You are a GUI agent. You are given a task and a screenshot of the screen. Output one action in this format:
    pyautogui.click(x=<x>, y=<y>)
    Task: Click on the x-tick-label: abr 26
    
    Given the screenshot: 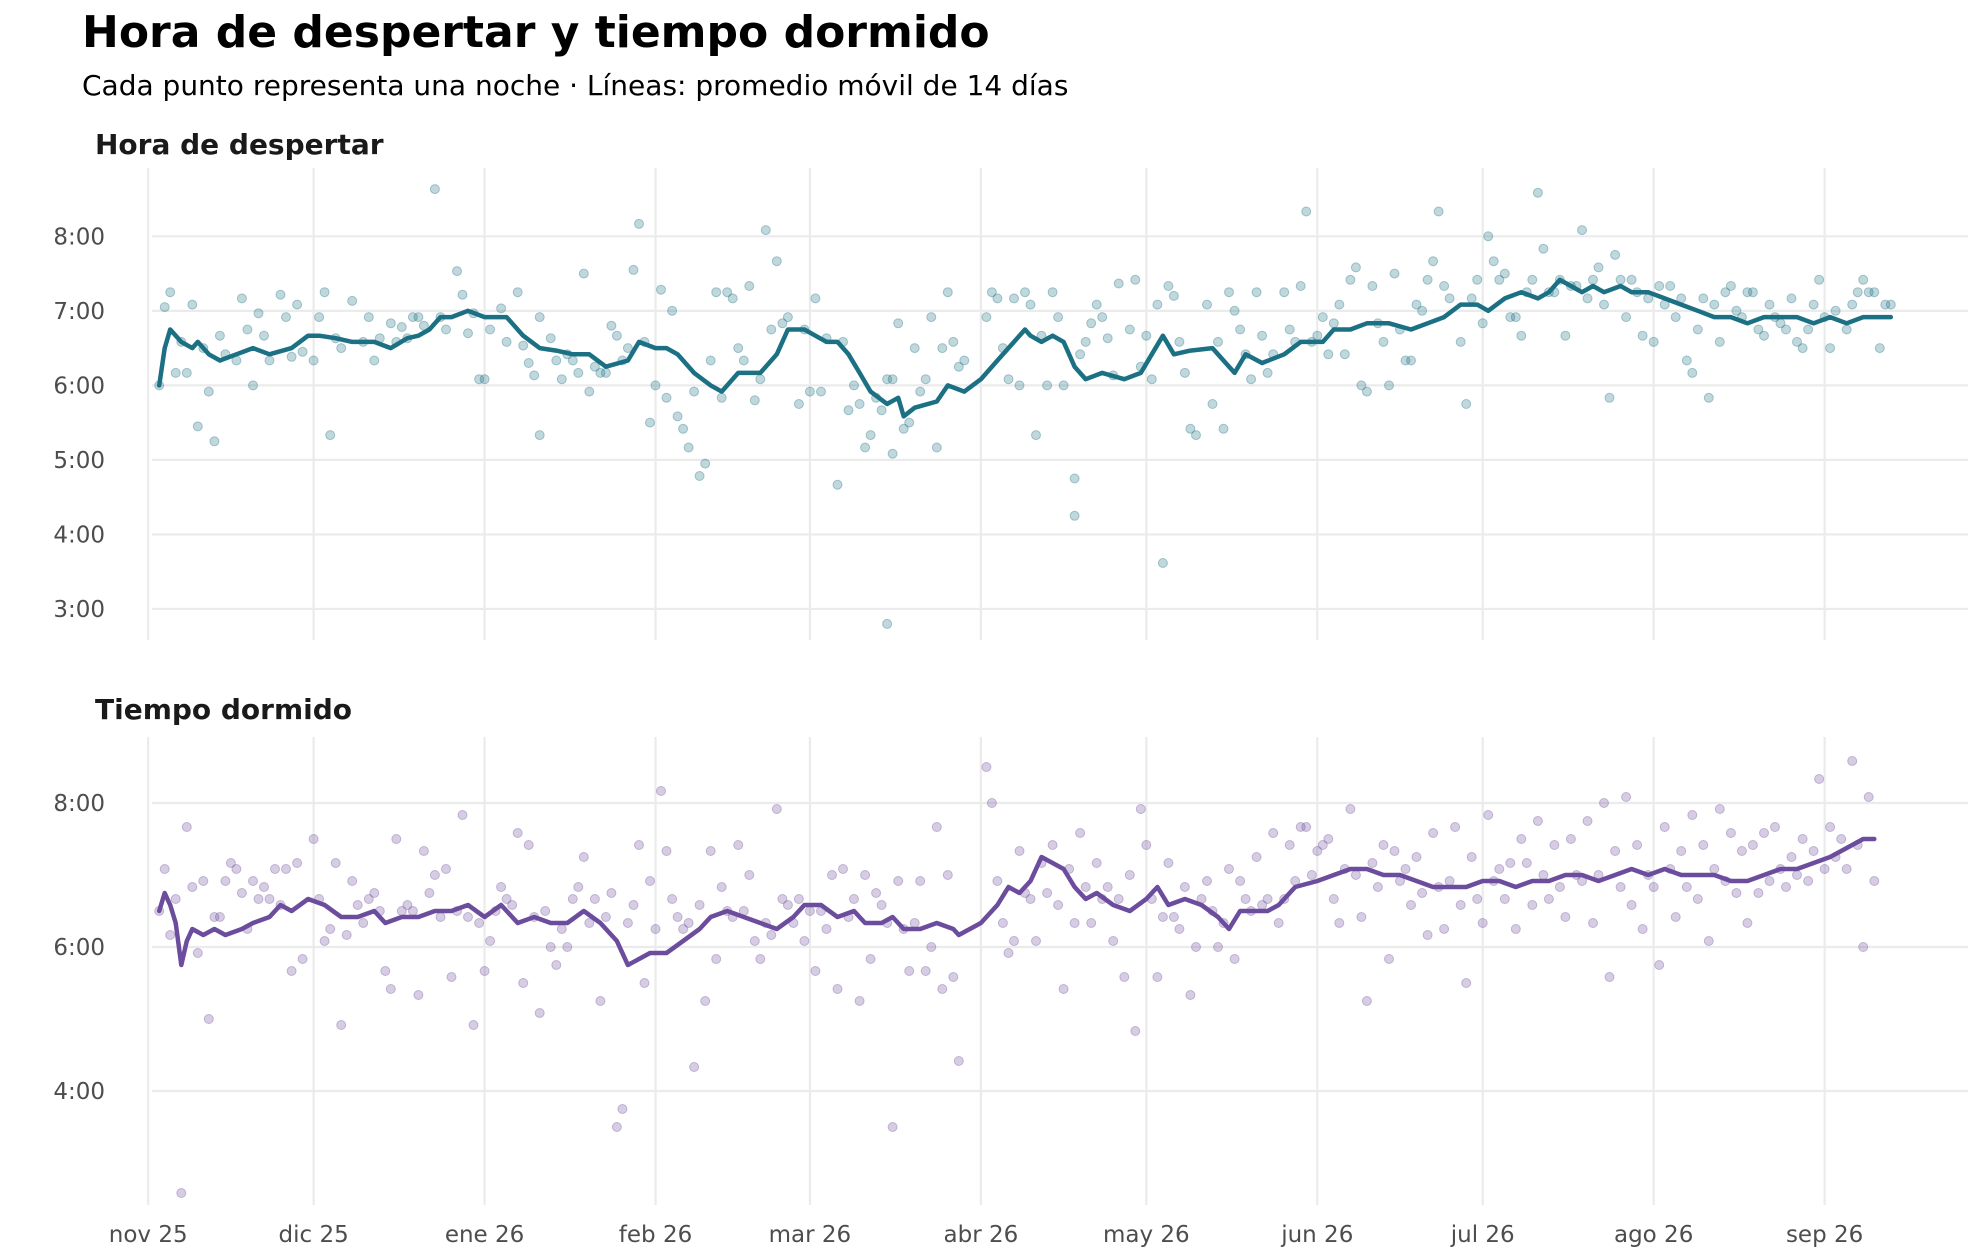 What is the action you would take?
    pyautogui.click(x=981, y=1235)
    